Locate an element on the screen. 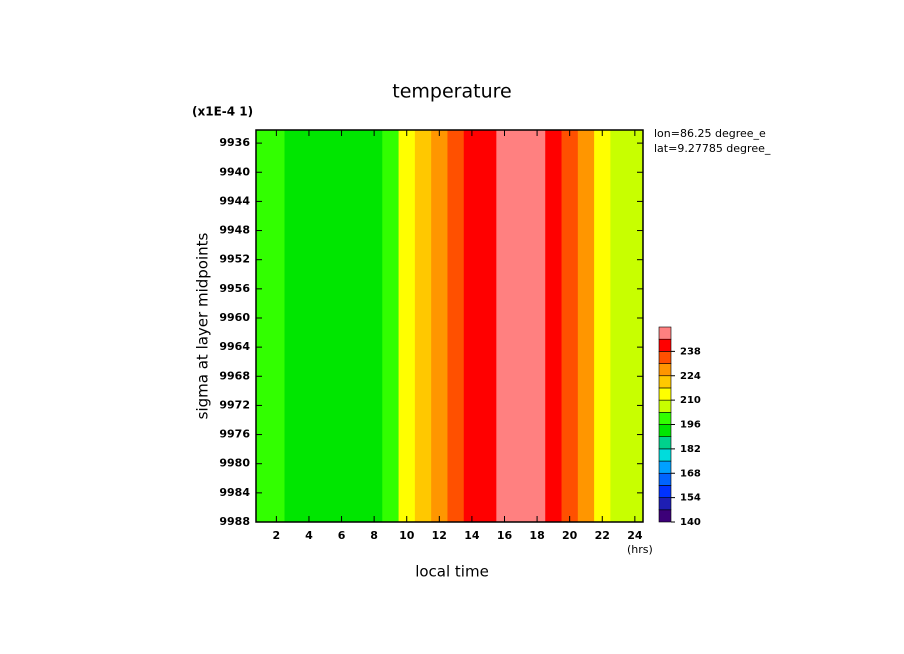 This screenshot has width=904, height=654. y-tick-label: 9976 is located at coordinates (234, 434).